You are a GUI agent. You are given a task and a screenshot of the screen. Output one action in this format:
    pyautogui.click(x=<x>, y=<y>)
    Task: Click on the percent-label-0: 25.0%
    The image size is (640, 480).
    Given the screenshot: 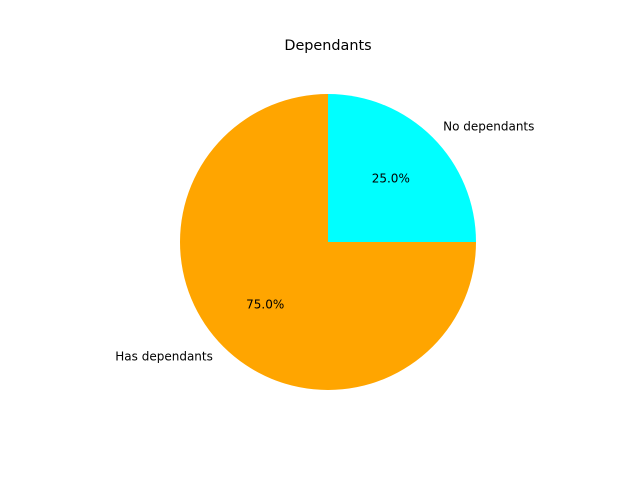 What is the action you would take?
    pyautogui.click(x=391, y=179)
    